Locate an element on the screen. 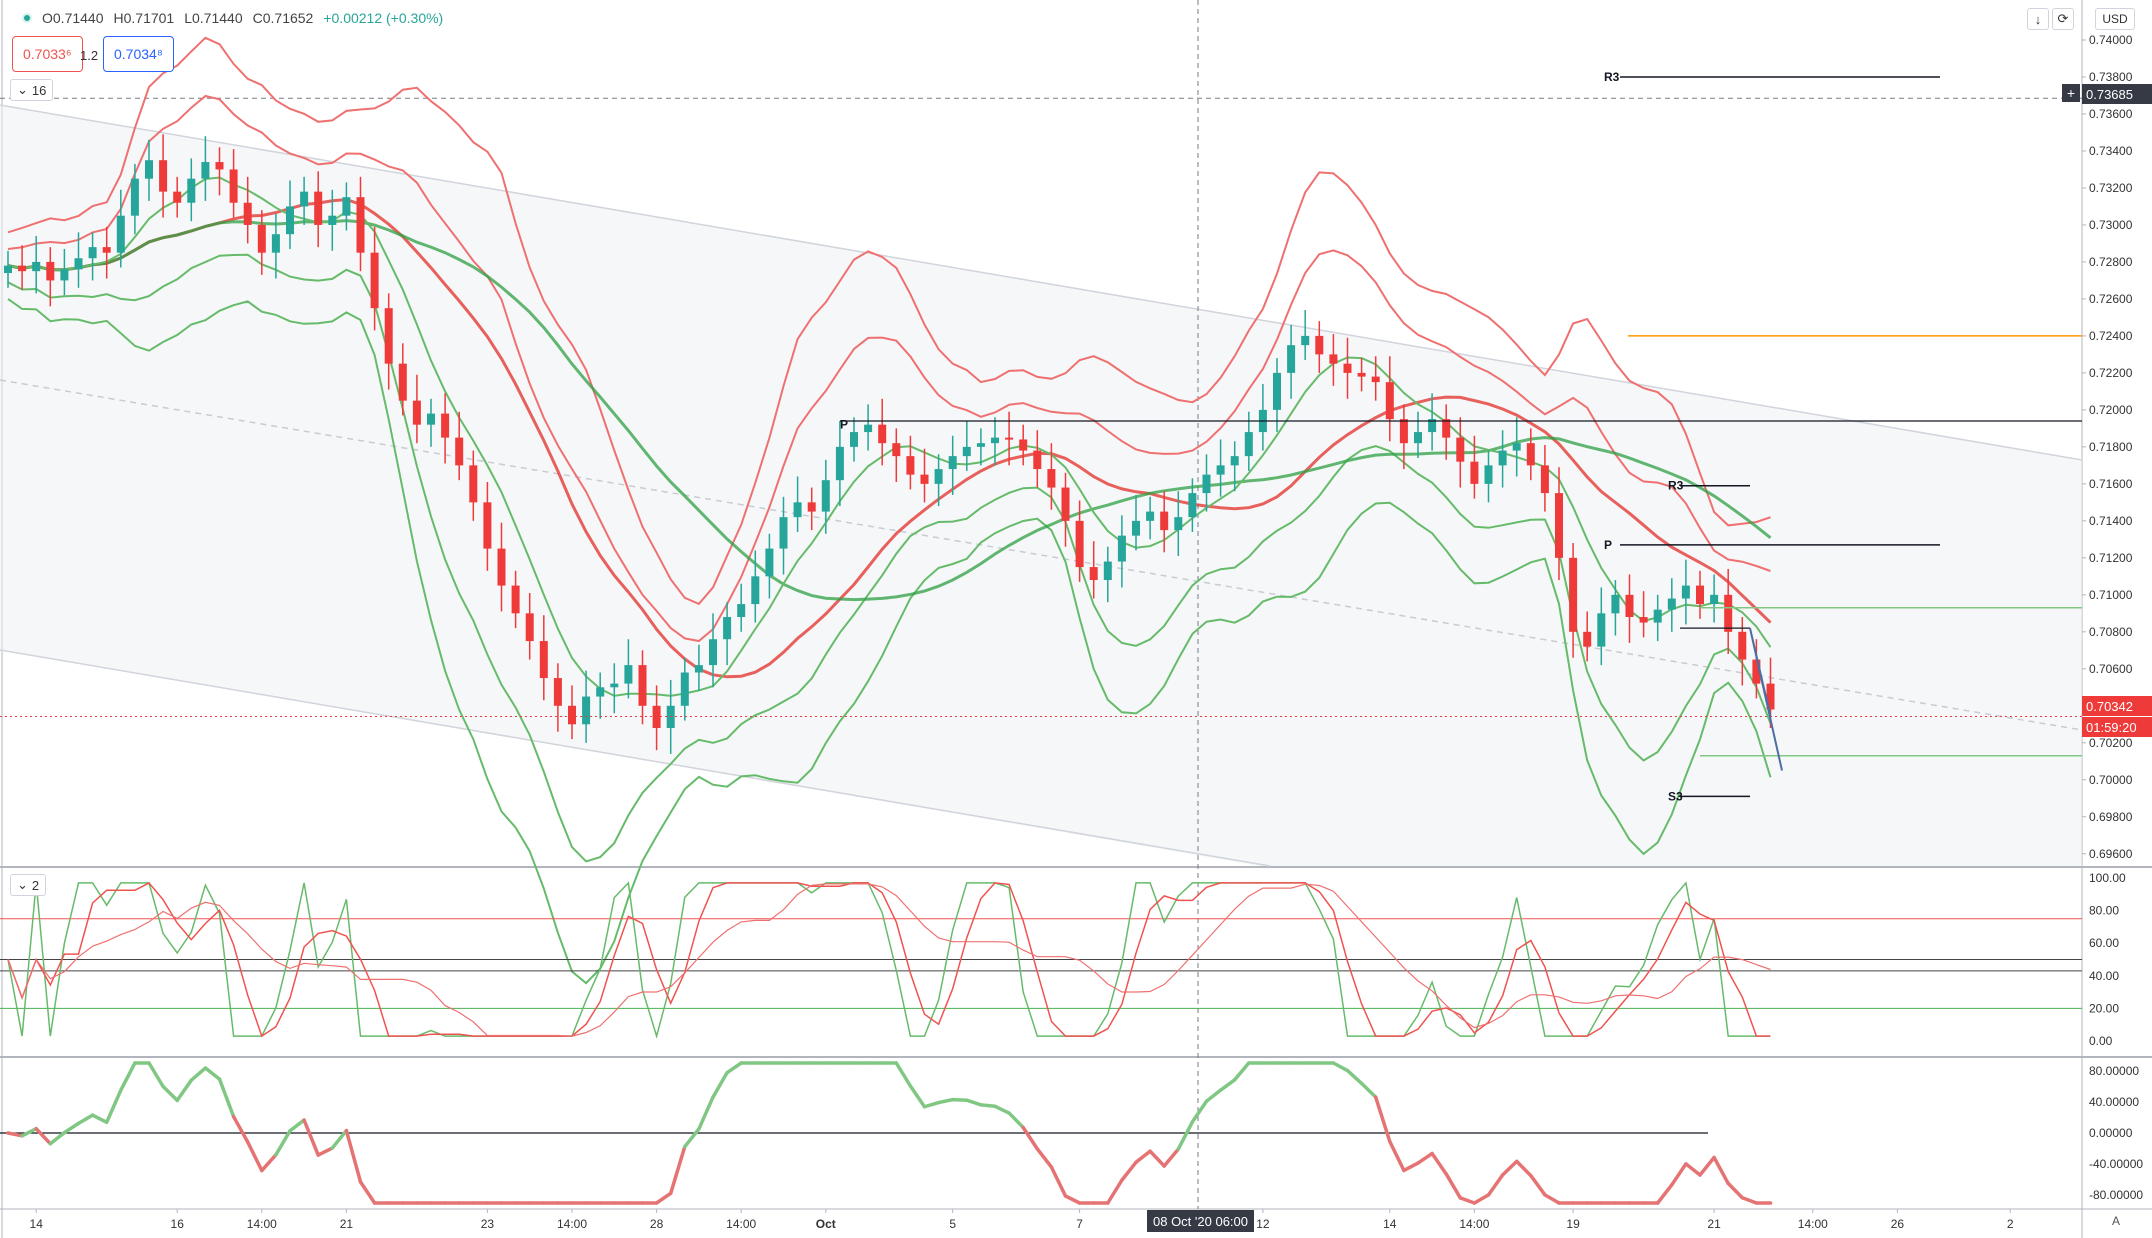 The height and width of the screenshot is (1238, 2152). oscillator-pane-collapse-button: ⌄ 2 is located at coordinates (28, 885).